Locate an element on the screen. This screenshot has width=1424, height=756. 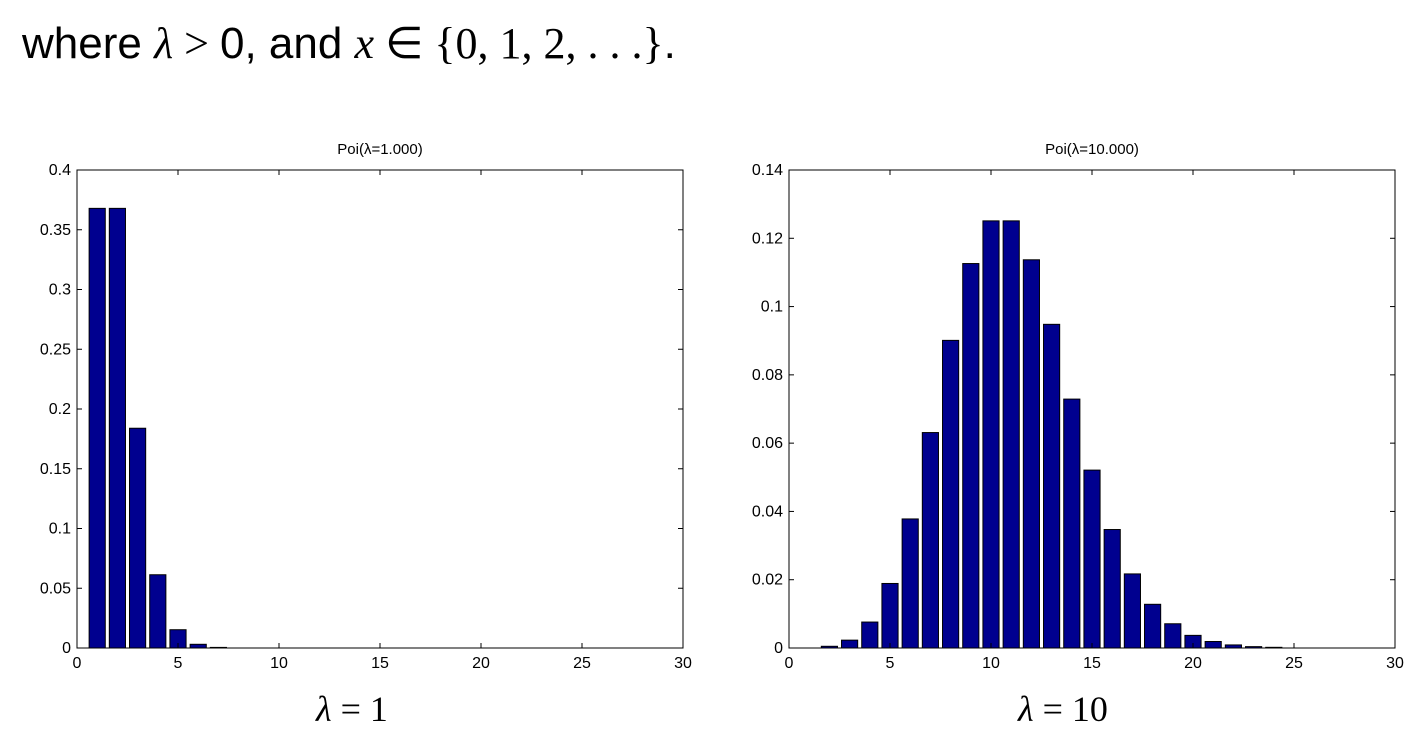
intro-x-symbol: x is located at coordinates (364, 43).